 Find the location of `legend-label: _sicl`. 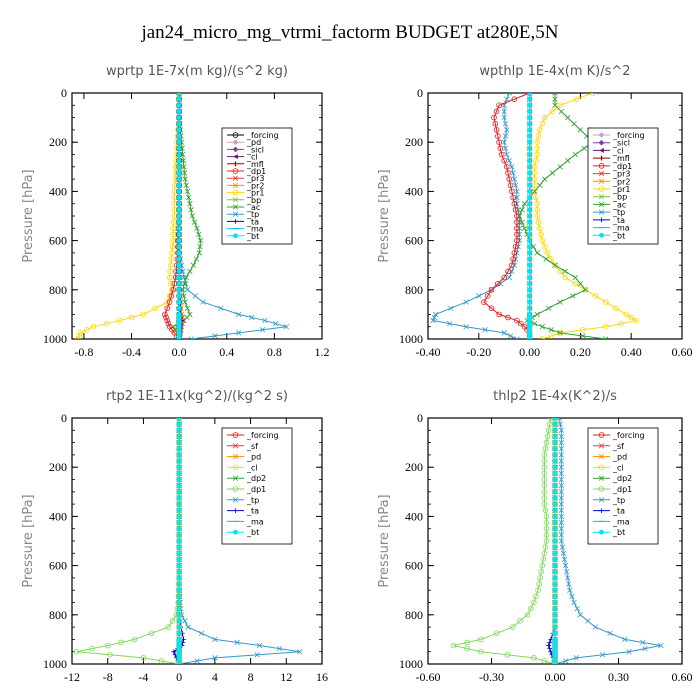

legend-label: _sicl is located at coordinates (621, 143).